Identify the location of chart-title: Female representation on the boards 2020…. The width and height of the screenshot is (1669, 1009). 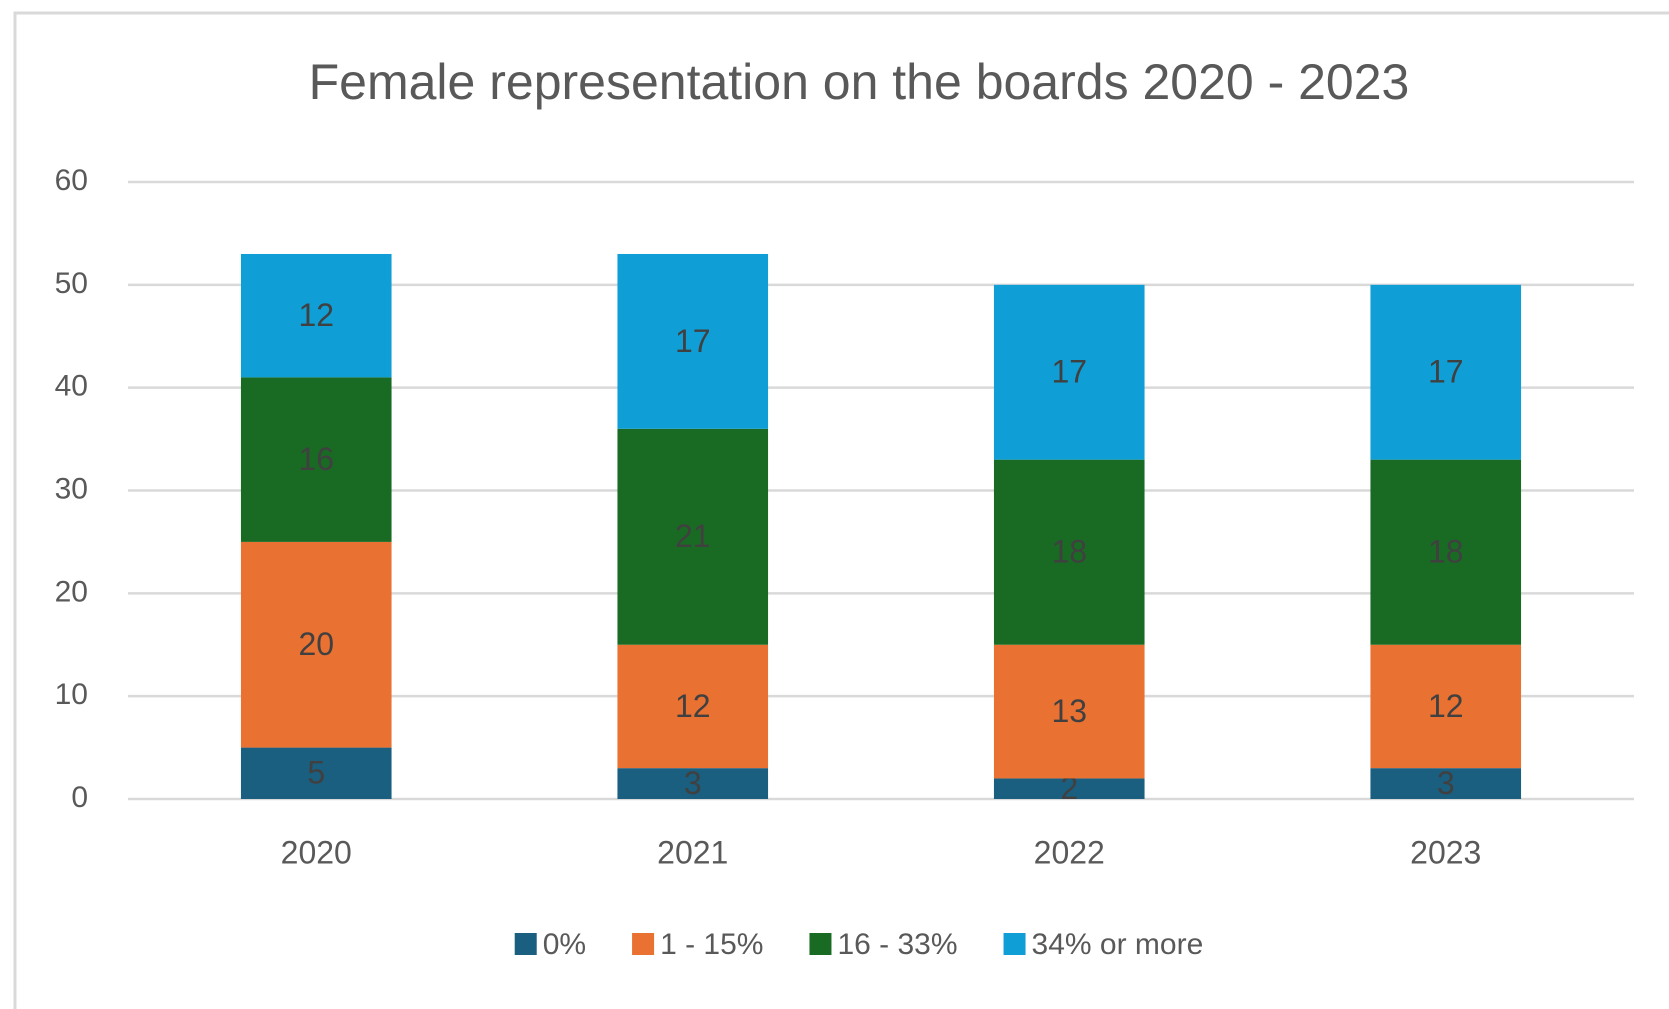
(859, 82).